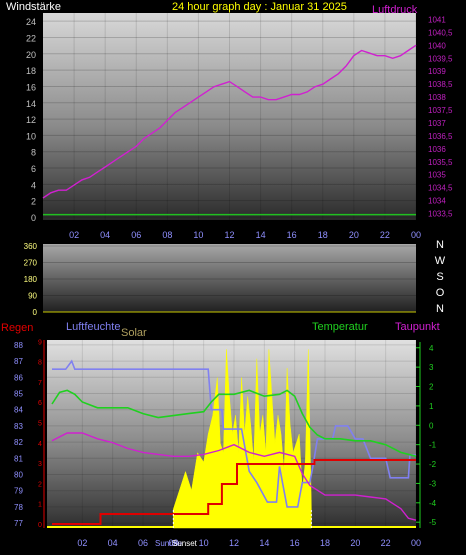  Describe the element at coordinates (18, 491) in the screenshot. I see `humidity-tick-label: 79` at that location.